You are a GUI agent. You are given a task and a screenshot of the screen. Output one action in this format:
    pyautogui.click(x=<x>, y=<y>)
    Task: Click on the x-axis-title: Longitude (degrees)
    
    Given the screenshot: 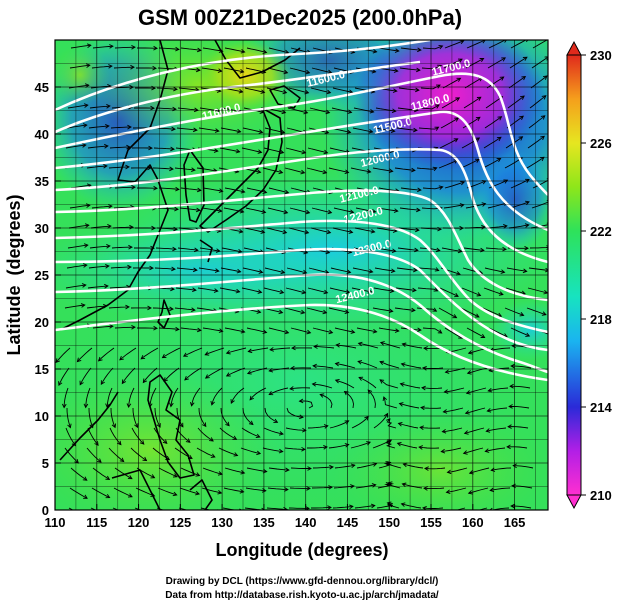 What is the action you would take?
    pyautogui.click(x=301, y=550)
    